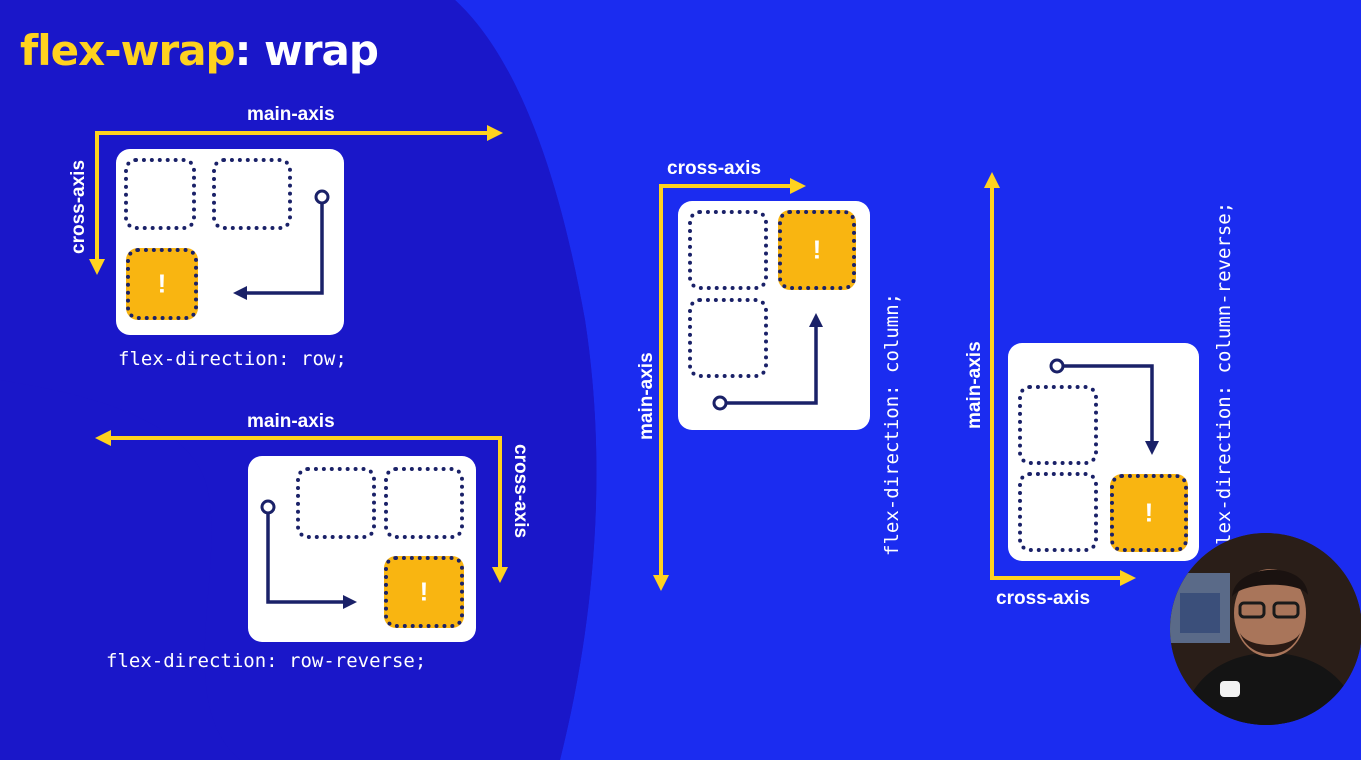 This screenshot has width=1361, height=760. What do you see at coordinates (1224, 373) in the screenshot?
I see `column-reverse-code: lex-direction: column-reverse;` at bounding box center [1224, 373].